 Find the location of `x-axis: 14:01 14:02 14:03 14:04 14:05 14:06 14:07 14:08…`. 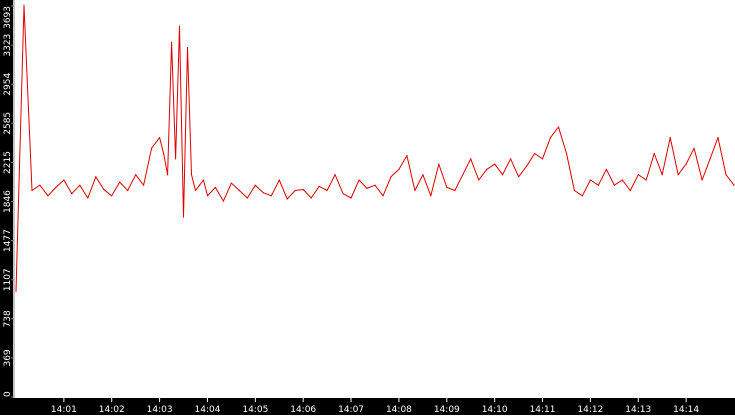

x-axis: 14:01 14:02 14:03 14:04 14:05 14:06 14:07 14:08… is located at coordinates (367, 406).